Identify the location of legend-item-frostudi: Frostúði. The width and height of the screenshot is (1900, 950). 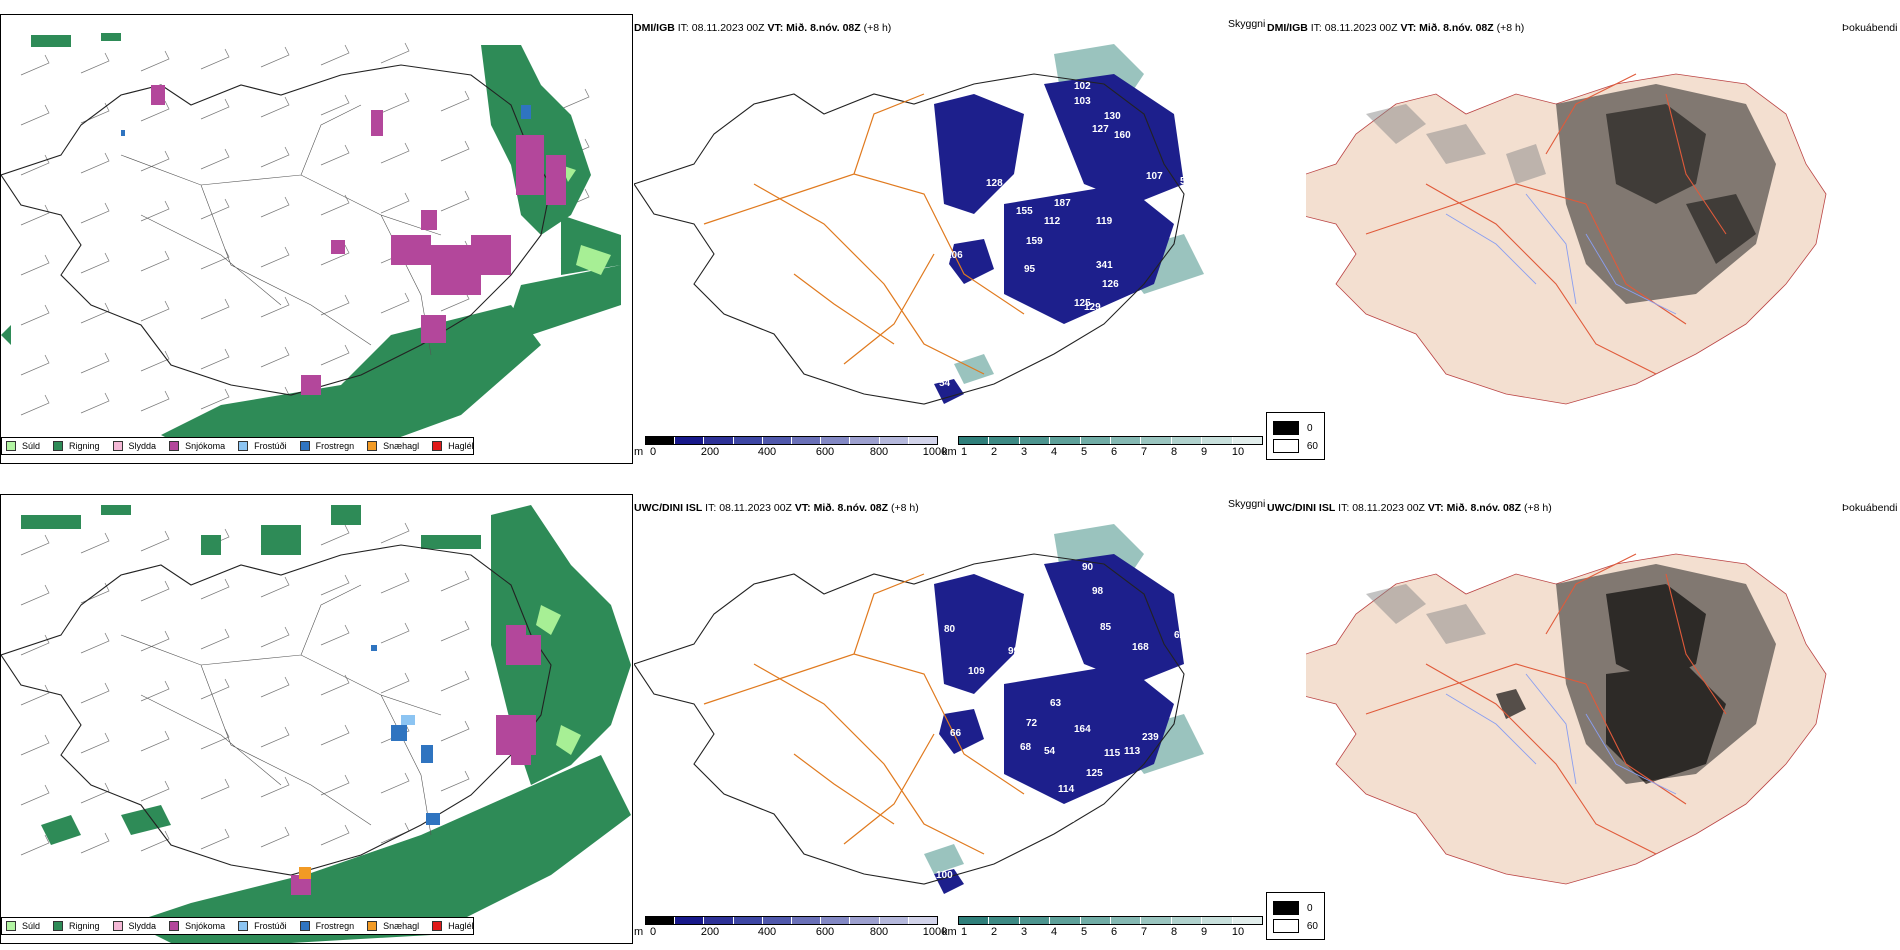
(262, 446).